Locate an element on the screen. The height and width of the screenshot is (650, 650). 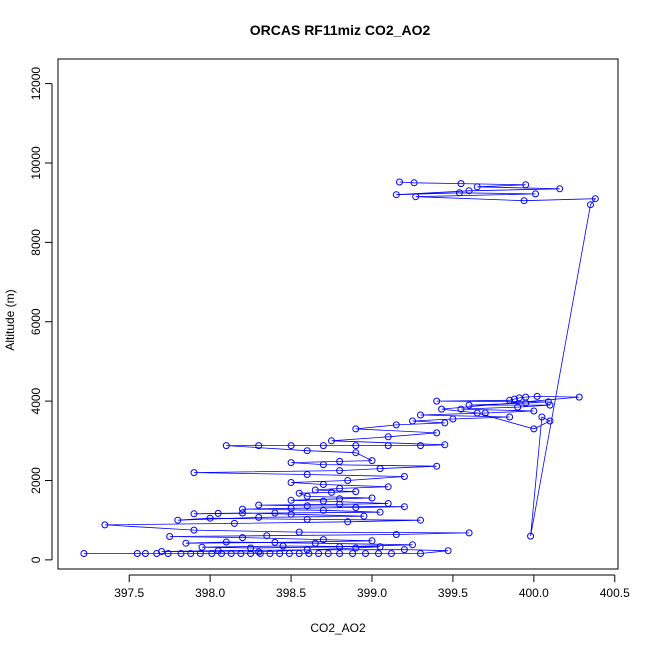
chart-title: ORCAS RF11miz CO2_AO2 is located at coordinates (340, 30).